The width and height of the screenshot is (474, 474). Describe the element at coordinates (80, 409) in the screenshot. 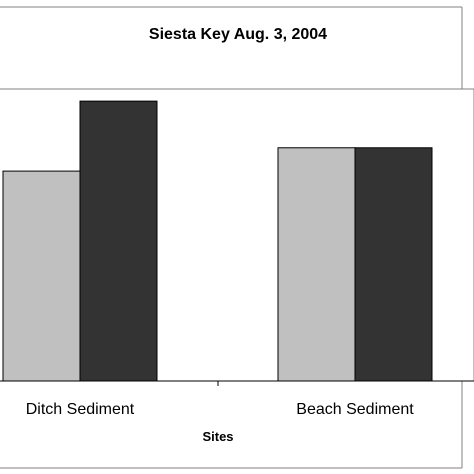

I see `x-tick-label: Ditch Sediment` at that location.